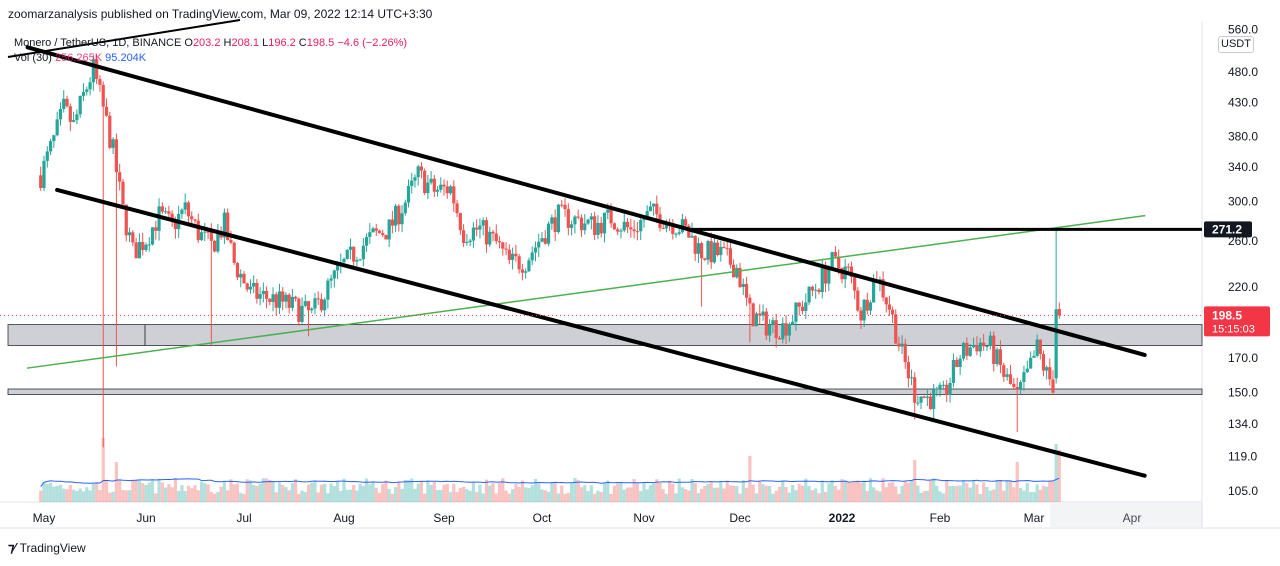 This screenshot has width=1280, height=566. Describe the element at coordinates (1236, 44) in the screenshot. I see `currency-badge: USDT` at that location.